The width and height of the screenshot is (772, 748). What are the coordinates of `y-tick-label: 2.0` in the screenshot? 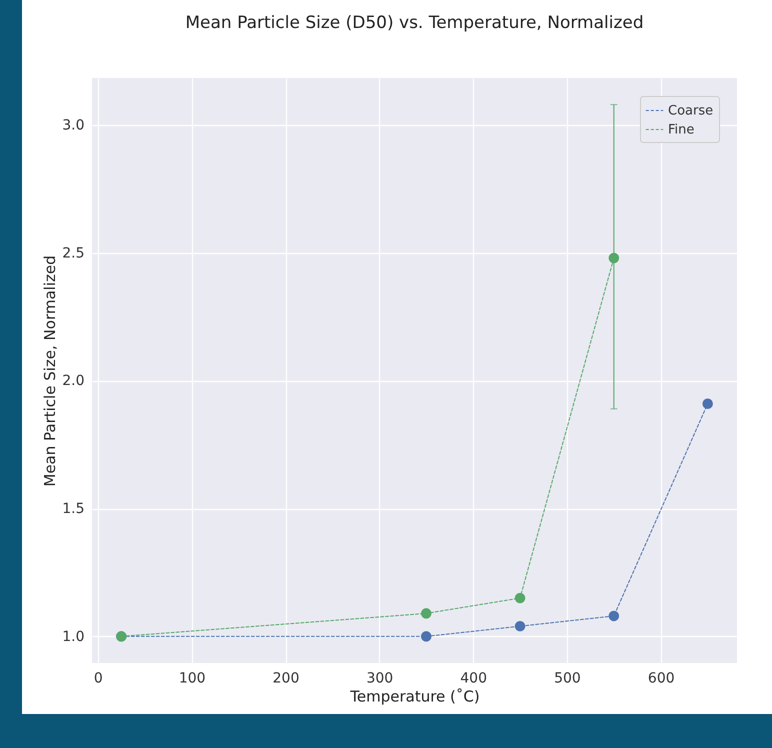 It's located at (73, 381).